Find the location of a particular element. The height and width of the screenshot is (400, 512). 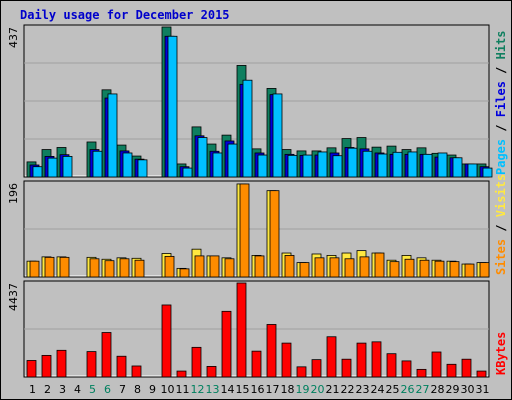

day-label-30: 30 is located at coordinates (468, 389).